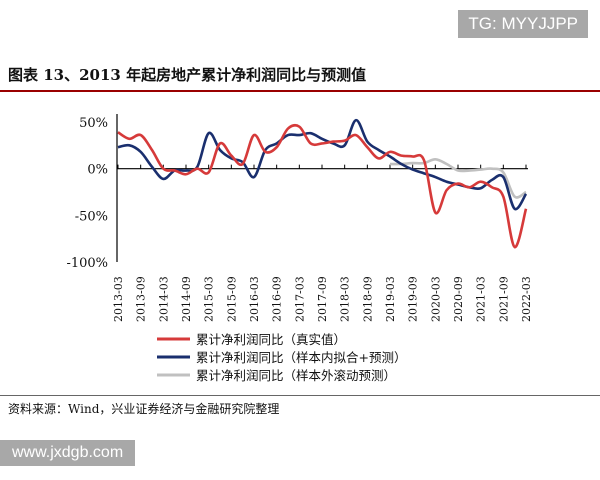 This screenshot has height=480, width=600. I want to click on title-divider, so click(300, 91).